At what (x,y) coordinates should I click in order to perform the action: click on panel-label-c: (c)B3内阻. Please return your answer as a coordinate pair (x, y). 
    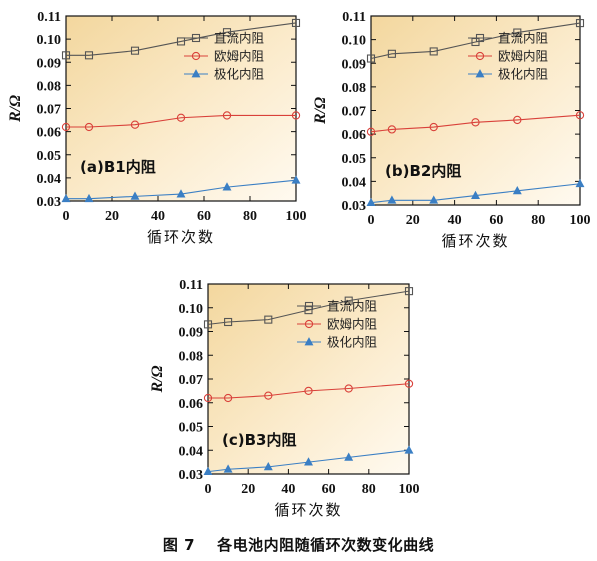
    Looking at the image, I should click on (259, 440).